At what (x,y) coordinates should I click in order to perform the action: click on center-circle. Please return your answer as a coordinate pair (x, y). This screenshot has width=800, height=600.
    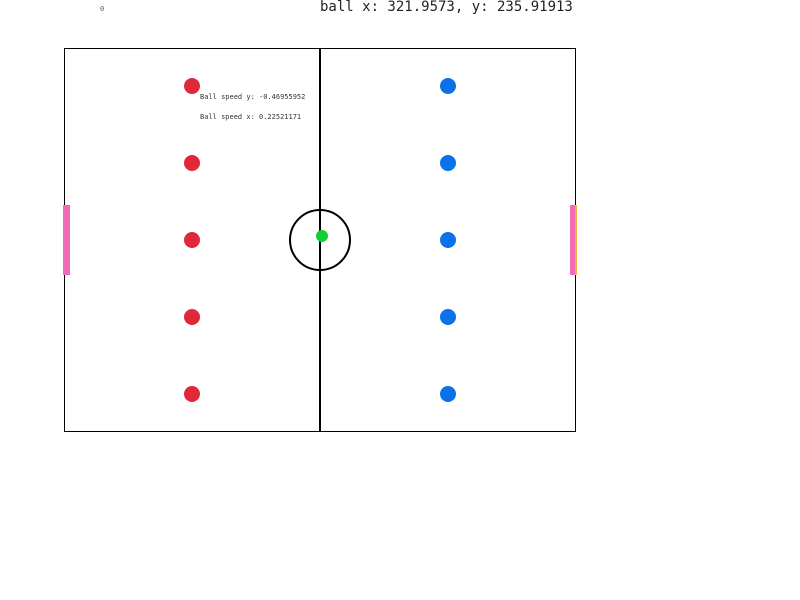
    Looking at the image, I should click on (320, 240).